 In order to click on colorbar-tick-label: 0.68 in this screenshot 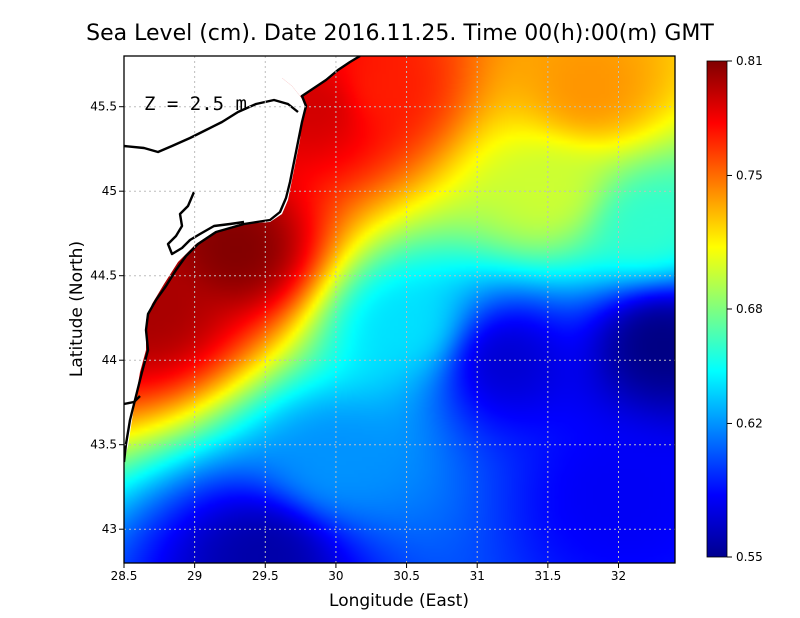, I will do `click(749, 309)`.